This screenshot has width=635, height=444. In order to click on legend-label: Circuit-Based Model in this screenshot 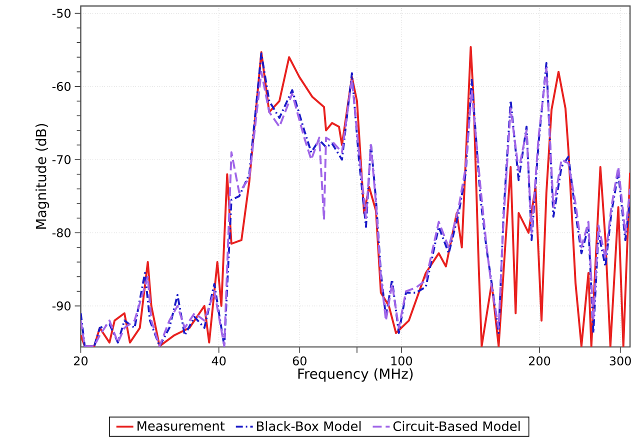, I will do `click(456, 426)`.